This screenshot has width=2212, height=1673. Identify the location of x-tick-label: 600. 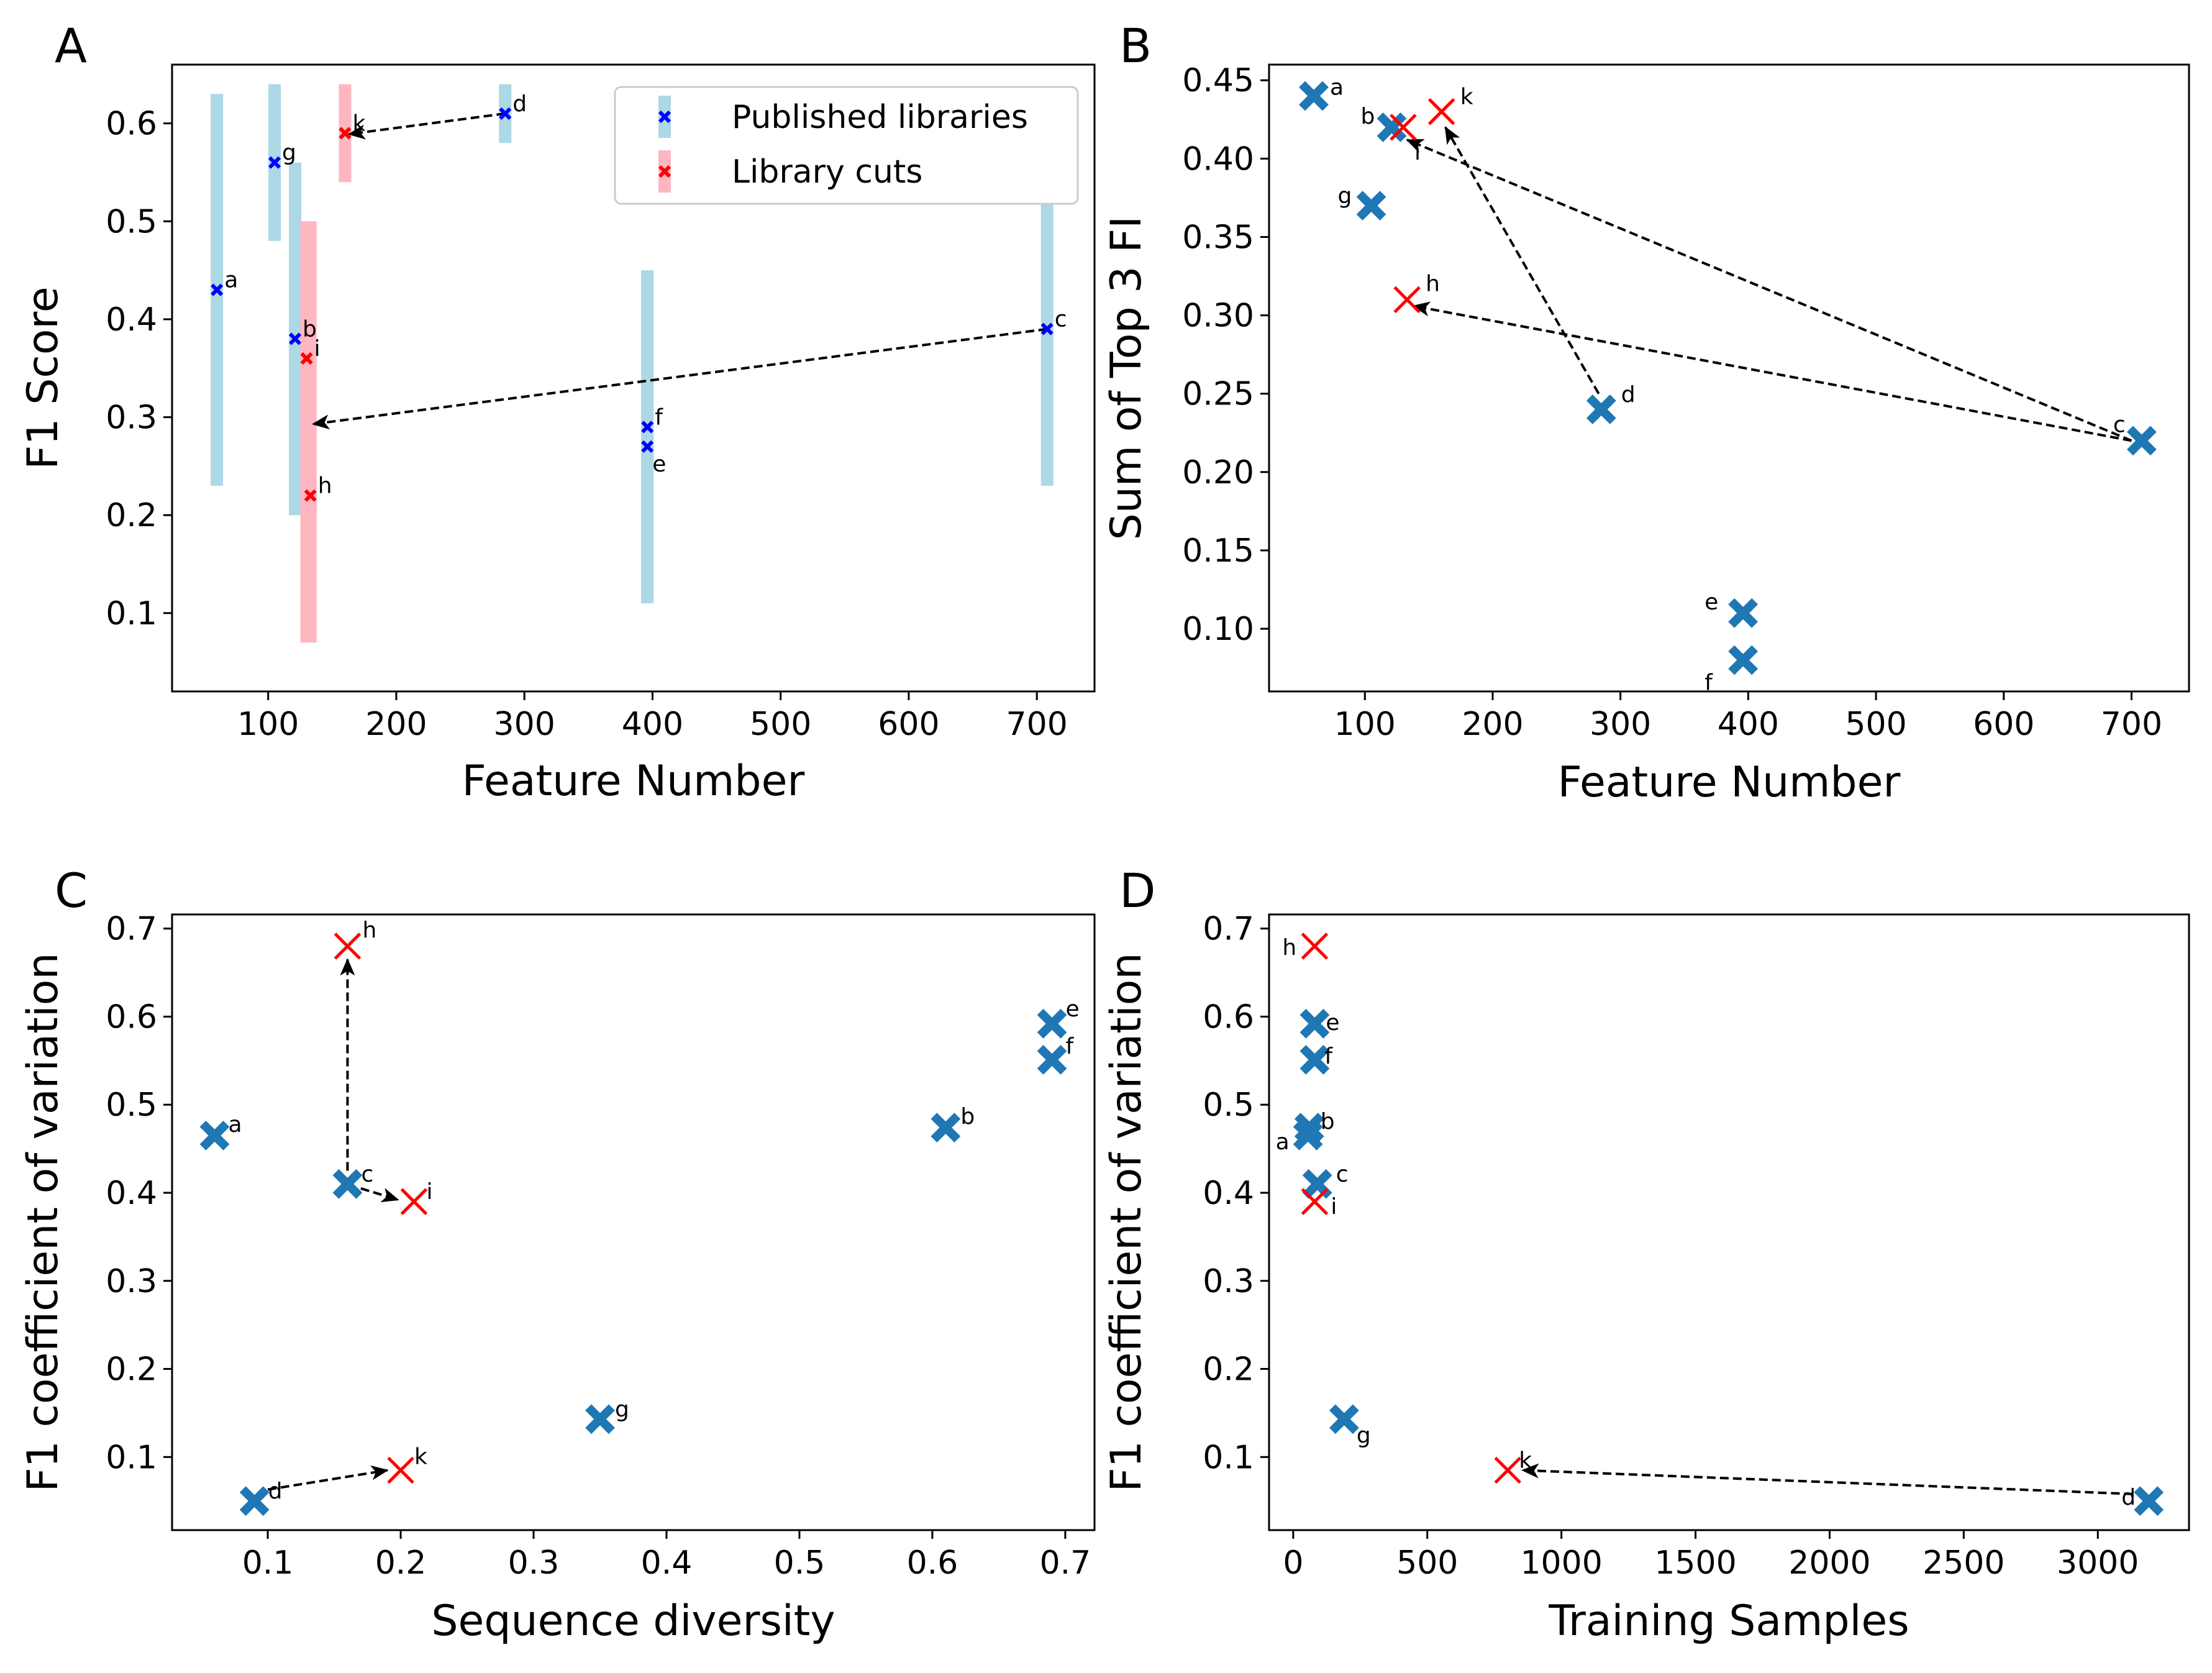
(908, 724).